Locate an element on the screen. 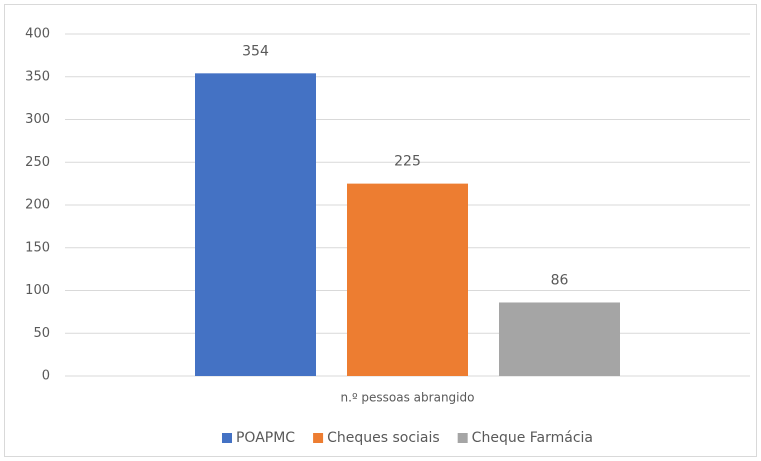 This screenshot has height=461, width=761. data-label: 86 is located at coordinates (560, 280).